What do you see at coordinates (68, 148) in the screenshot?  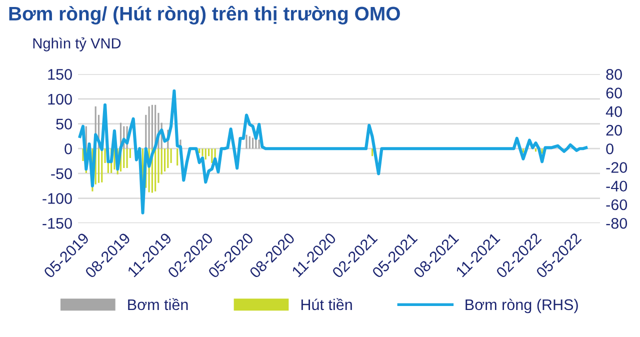 I see `y-tick-label: 0` at bounding box center [68, 148].